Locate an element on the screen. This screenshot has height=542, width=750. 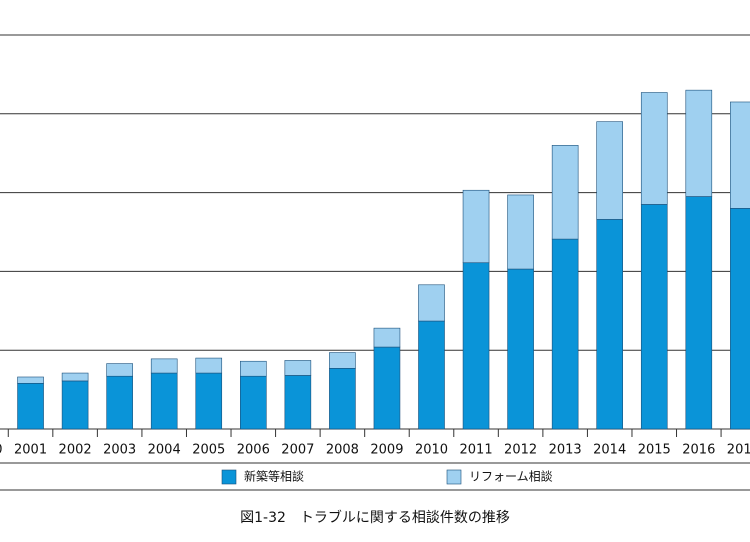
x-tick-label: 2010 is located at coordinates (431, 450).